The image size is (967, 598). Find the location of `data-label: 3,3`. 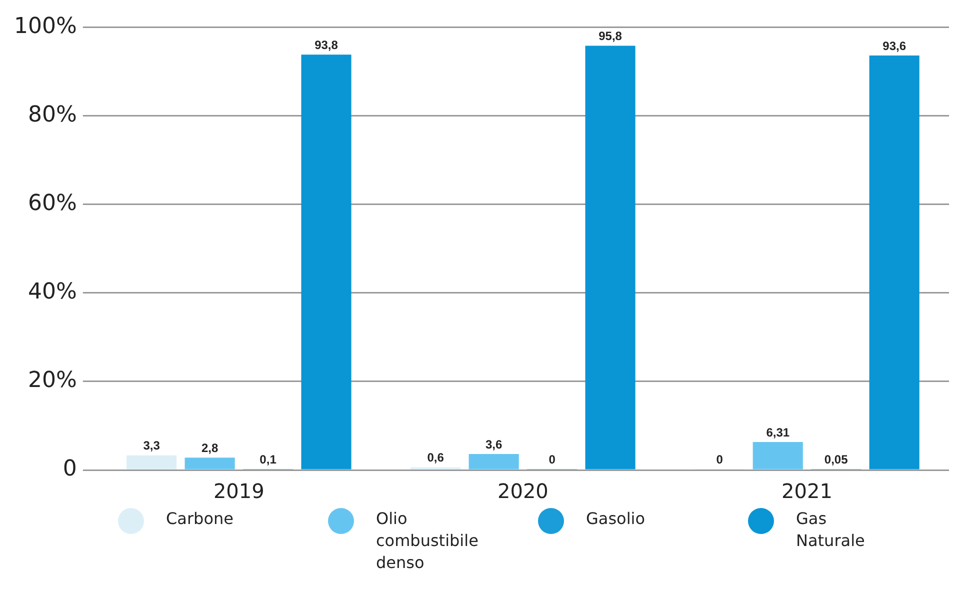

data-label: 3,3 is located at coordinates (151, 445).